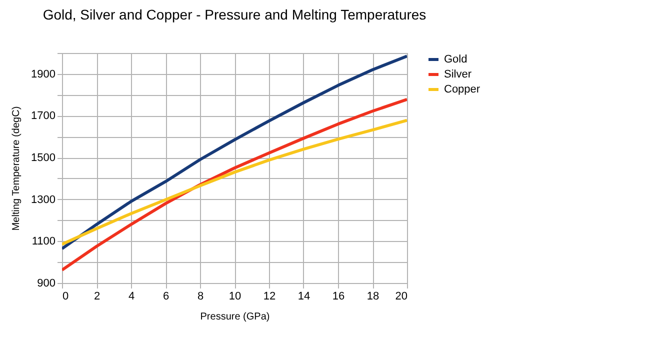 This screenshot has width=650, height=350. Describe the element at coordinates (43, 116) in the screenshot. I see `y-tick-label: 1700` at that location.